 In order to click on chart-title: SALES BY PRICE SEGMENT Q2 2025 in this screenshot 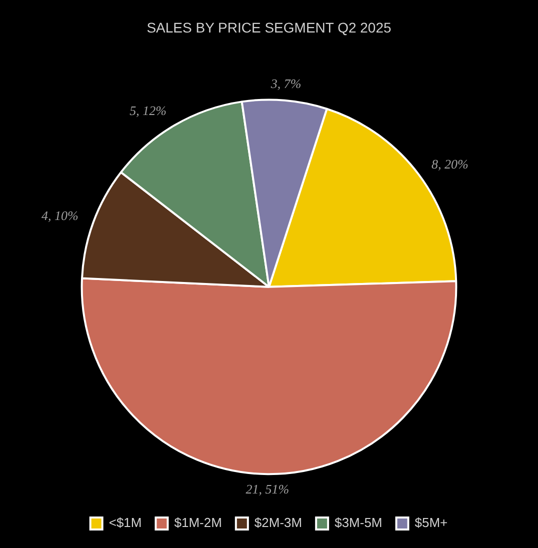, I will do `click(269, 27)`.